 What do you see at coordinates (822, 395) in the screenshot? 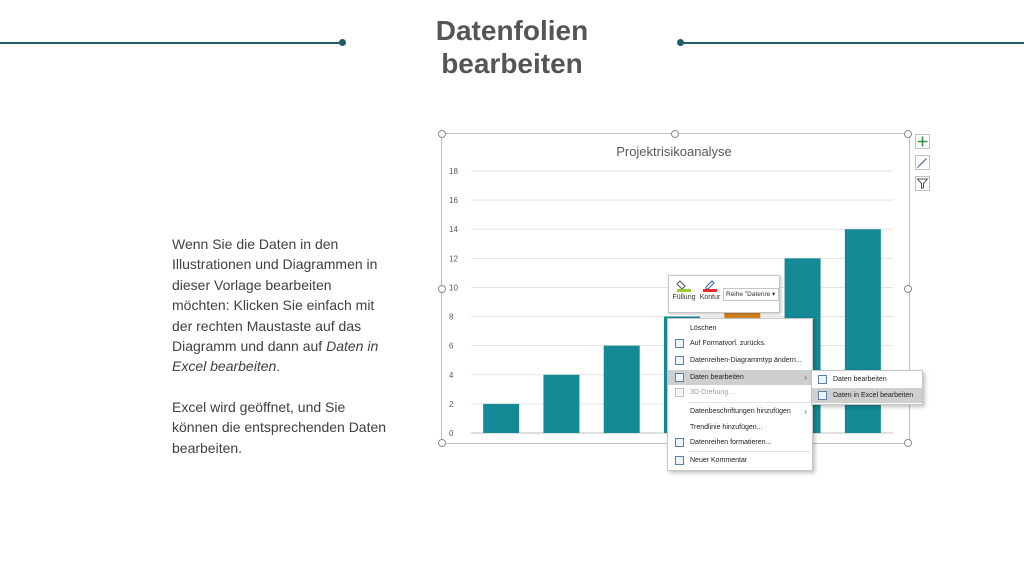
I see `excel-grid-icon` at bounding box center [822, 395].